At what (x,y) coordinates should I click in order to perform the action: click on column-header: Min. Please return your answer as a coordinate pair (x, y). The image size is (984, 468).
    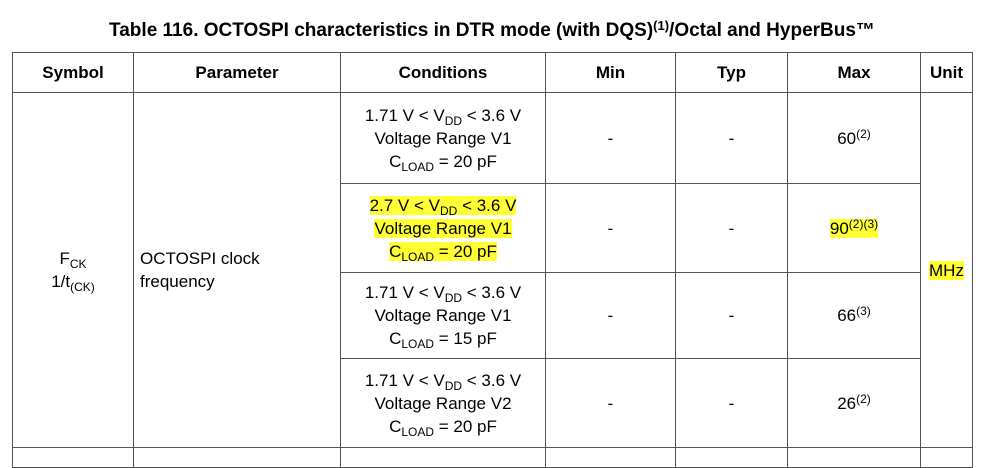
    Looking at the image, I should click on (610, 72).